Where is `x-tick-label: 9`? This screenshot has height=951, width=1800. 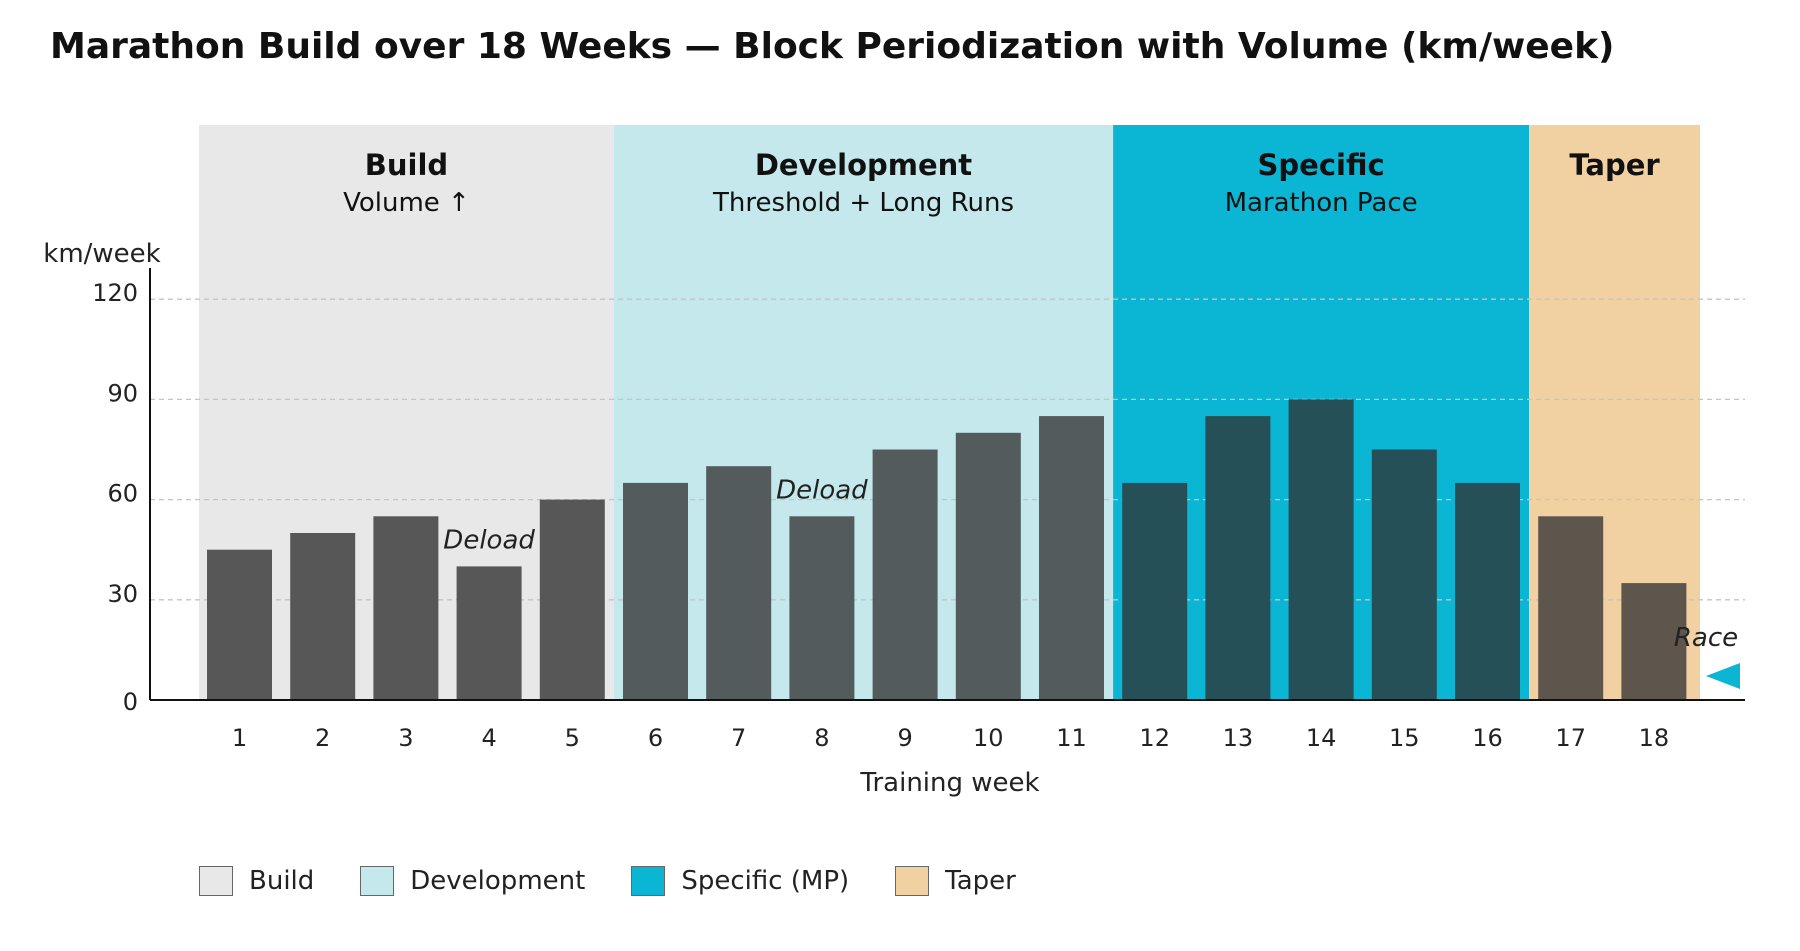 x-tick-label: 9 is located at coordinates (904, 738).